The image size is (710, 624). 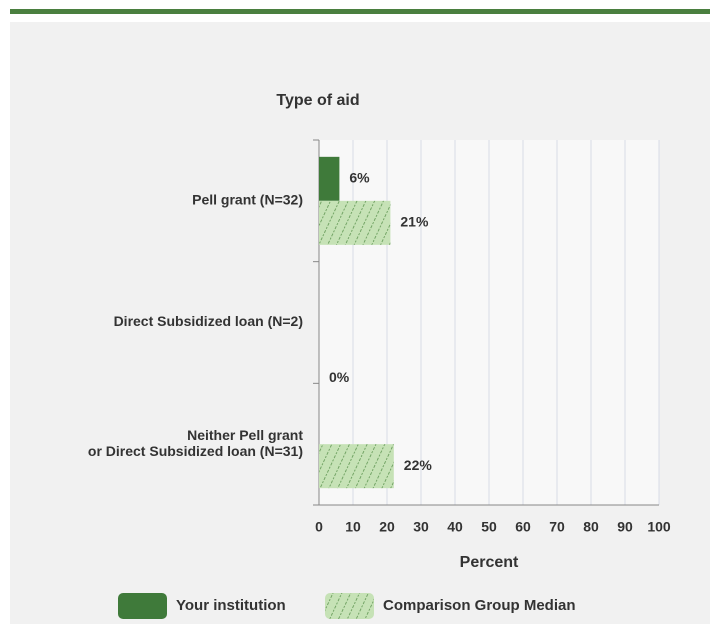 I want to click on data-label: 6%, so click(x=359, y=178).